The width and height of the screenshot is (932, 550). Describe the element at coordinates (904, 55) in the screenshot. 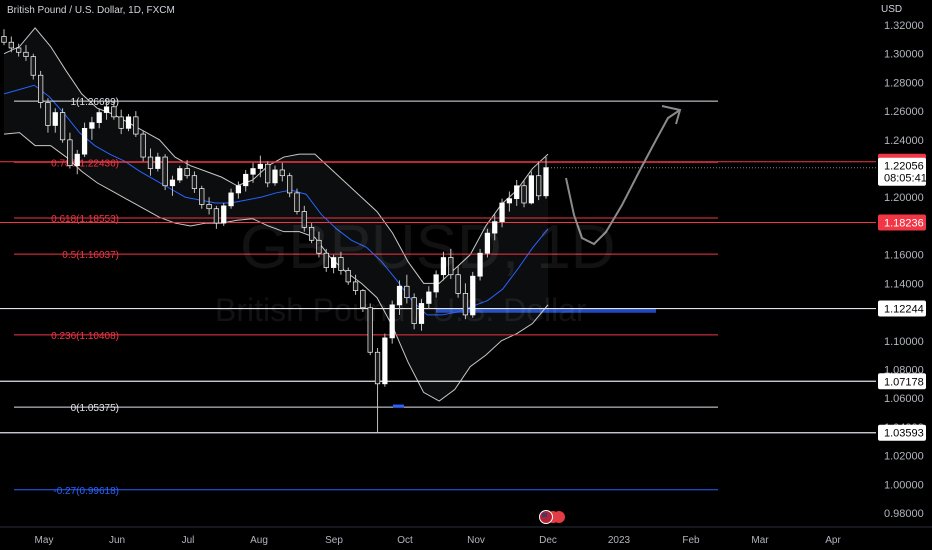

I see `price-tick-label: 1.30000` at that location.